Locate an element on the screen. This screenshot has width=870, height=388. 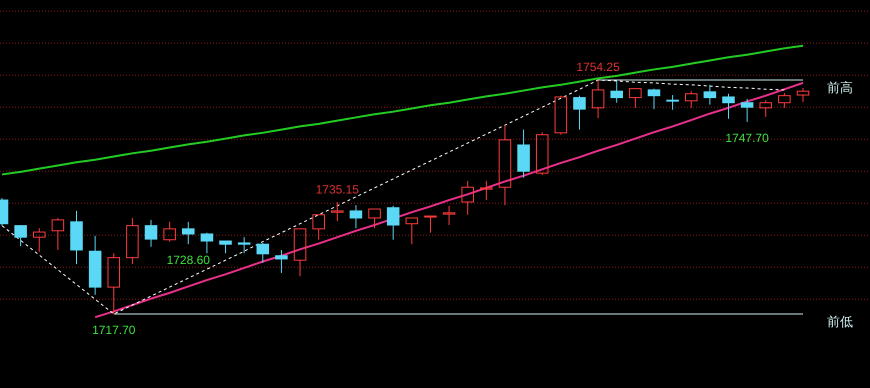
annotation: 1717.70 is located at coordinates (114, 330).